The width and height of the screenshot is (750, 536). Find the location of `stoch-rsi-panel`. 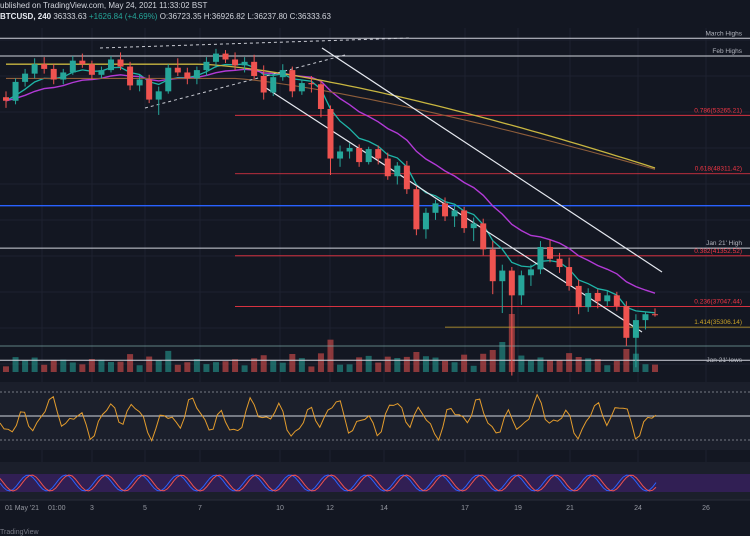

stoch-rsi-panel is located at coordinates (375, 481).